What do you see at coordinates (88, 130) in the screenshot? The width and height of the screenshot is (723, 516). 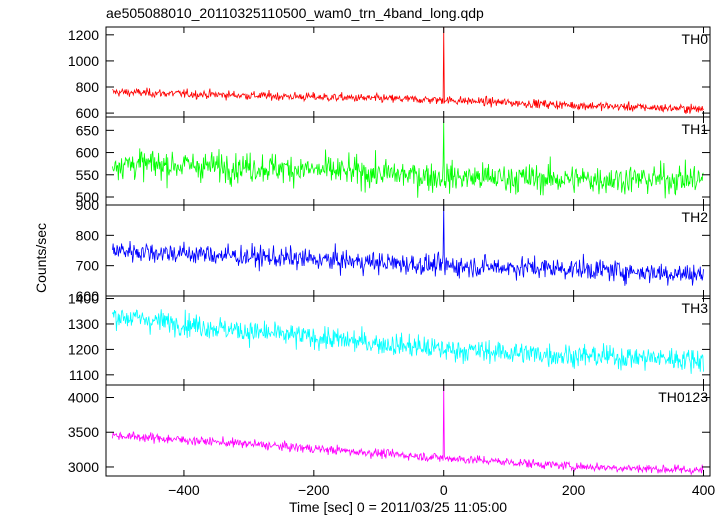 I see `y-tick-label-th1-650: 650` at bounding box center [88, 130].